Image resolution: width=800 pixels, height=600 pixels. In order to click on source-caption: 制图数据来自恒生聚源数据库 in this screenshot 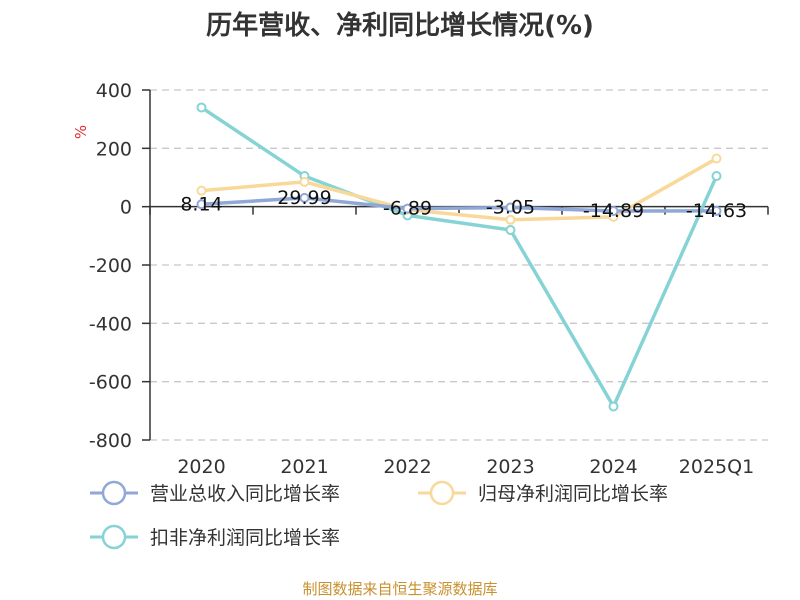, I will do `click(399, 589)`.